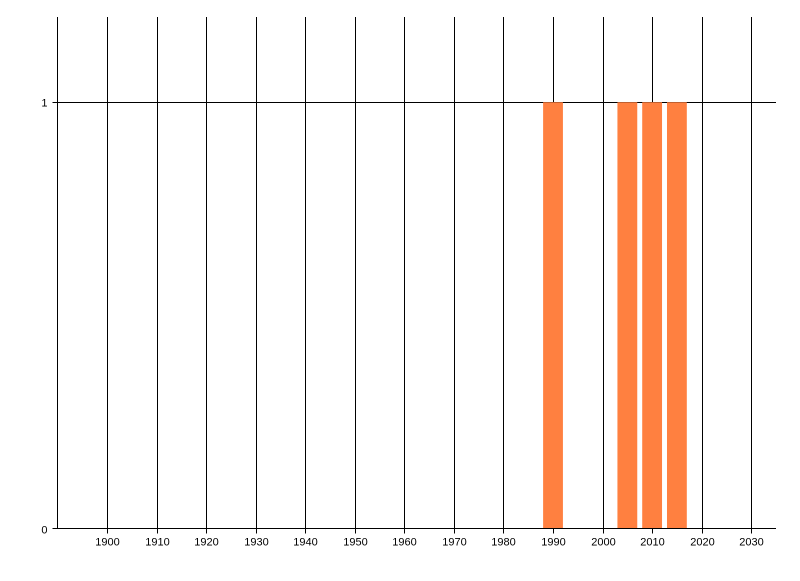 The height and width of the screenshot is (581, 800). I want to click on x-tick-label: 2020, so click(702, 543).